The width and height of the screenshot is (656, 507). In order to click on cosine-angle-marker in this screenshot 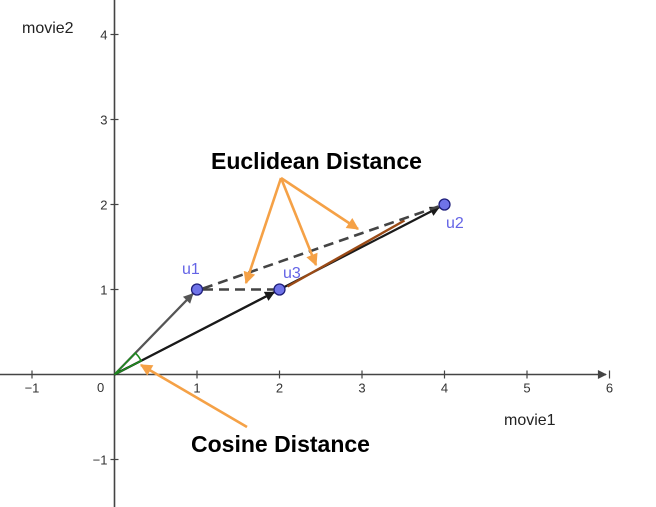, I will do `click(128, 363)`.